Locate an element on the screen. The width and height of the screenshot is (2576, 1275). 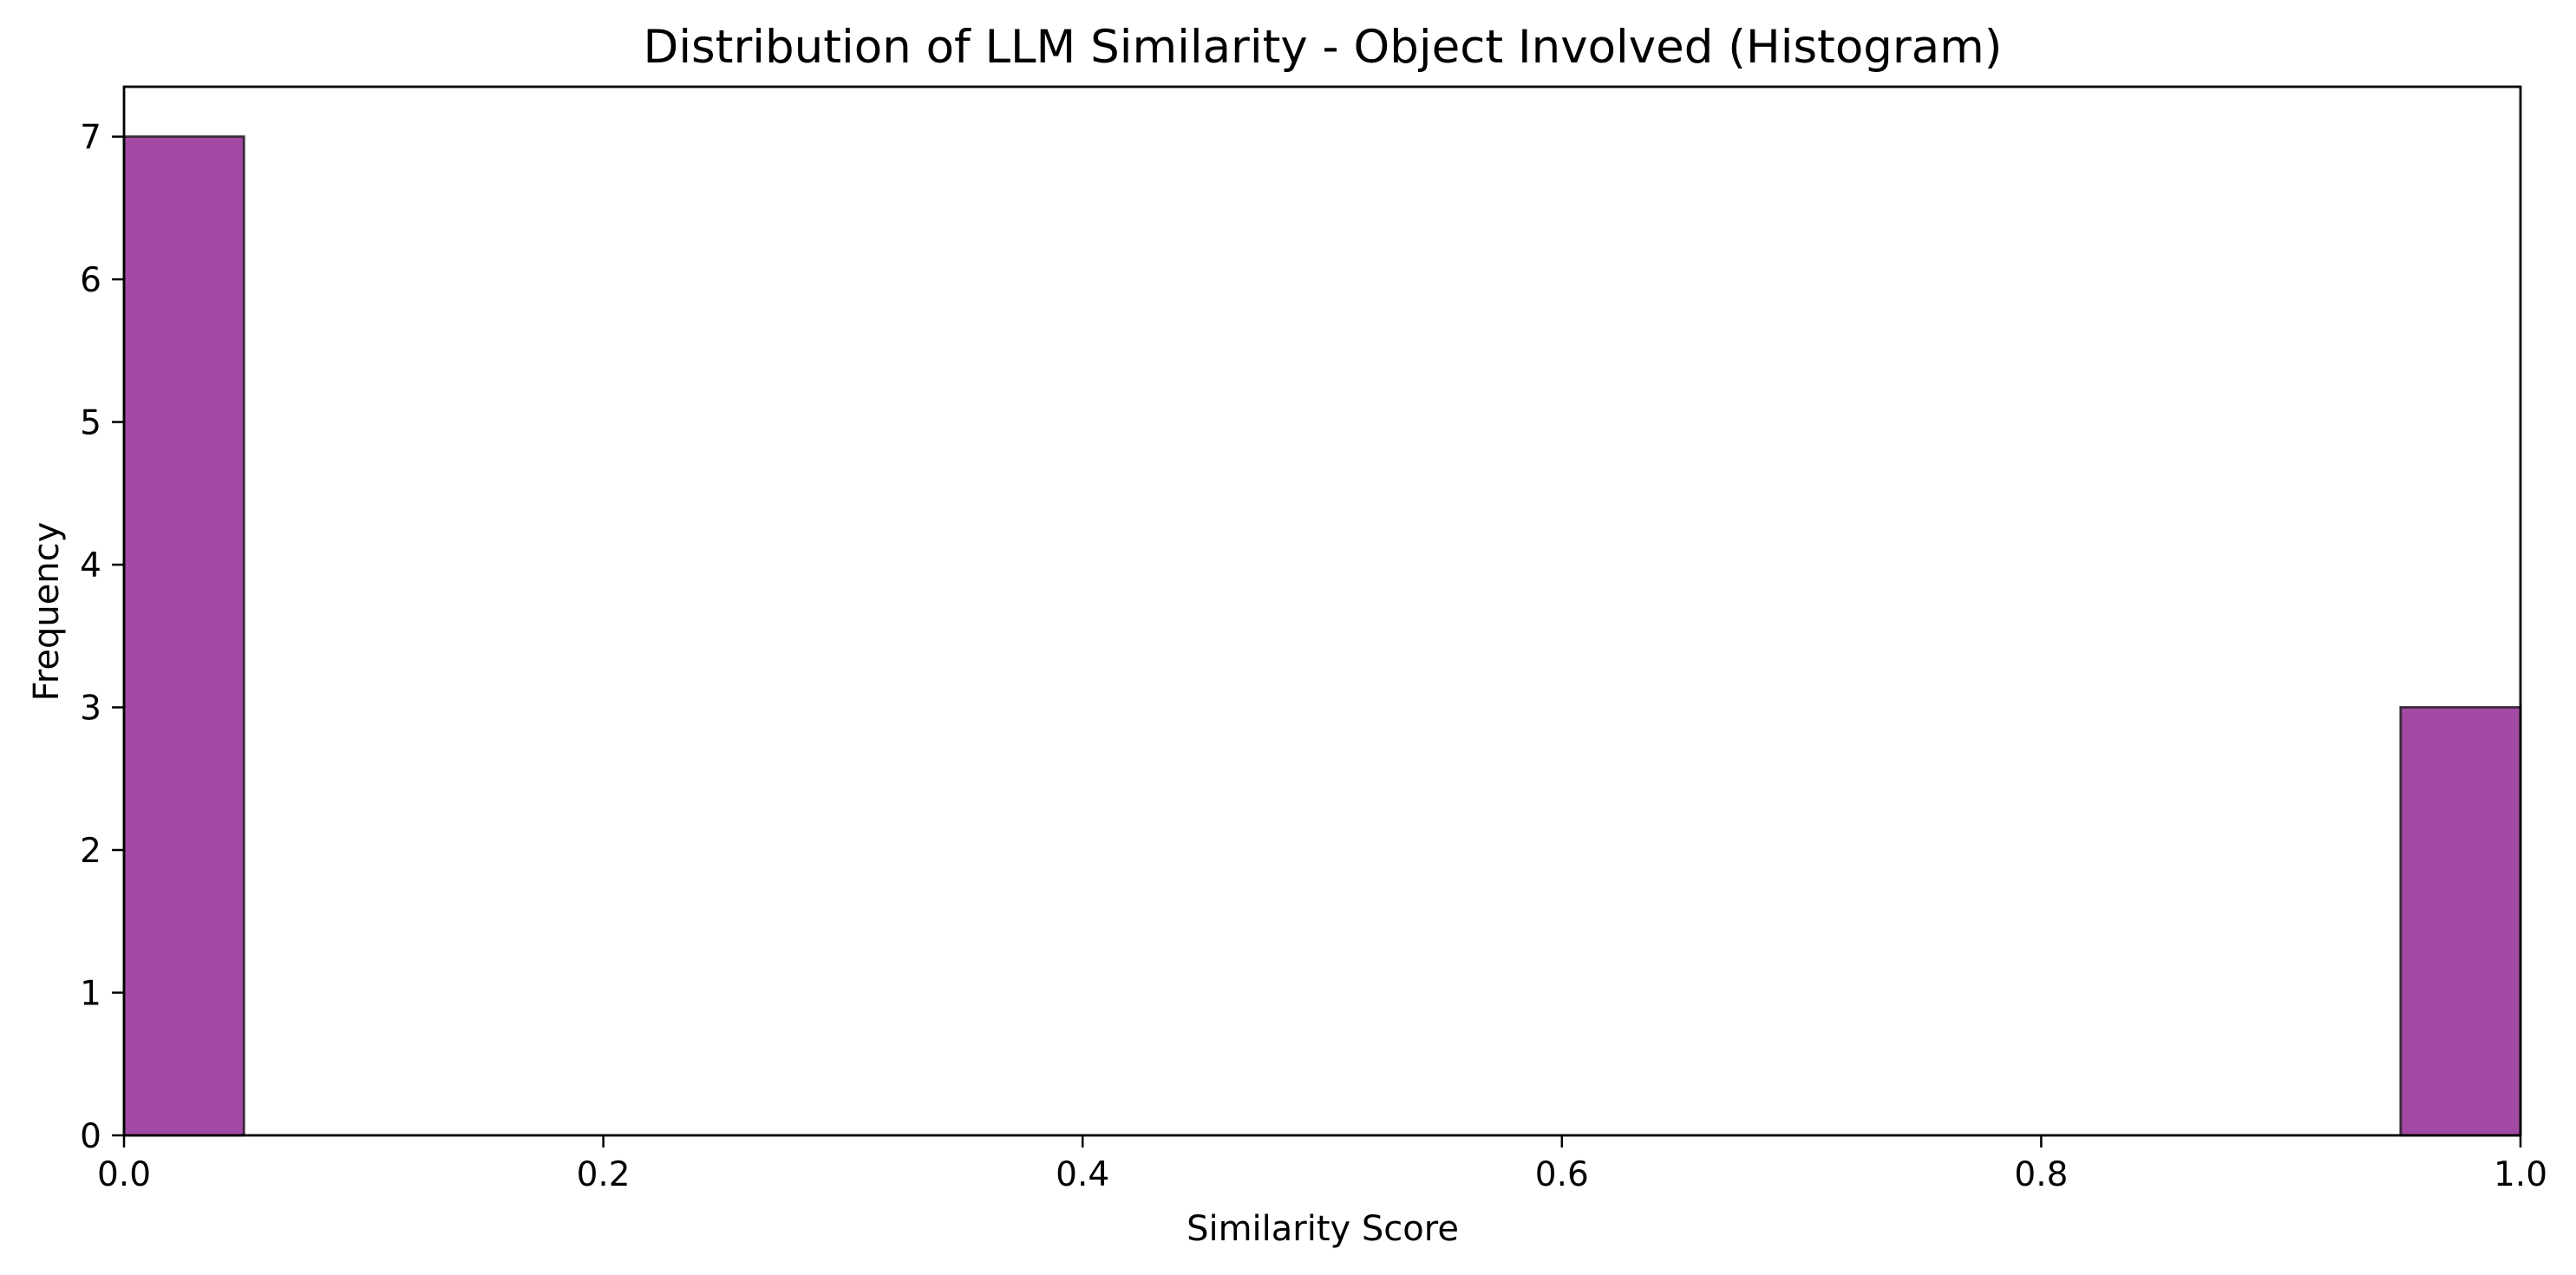
y-tick-label-2: 2 is located at coordinates (90, 851).